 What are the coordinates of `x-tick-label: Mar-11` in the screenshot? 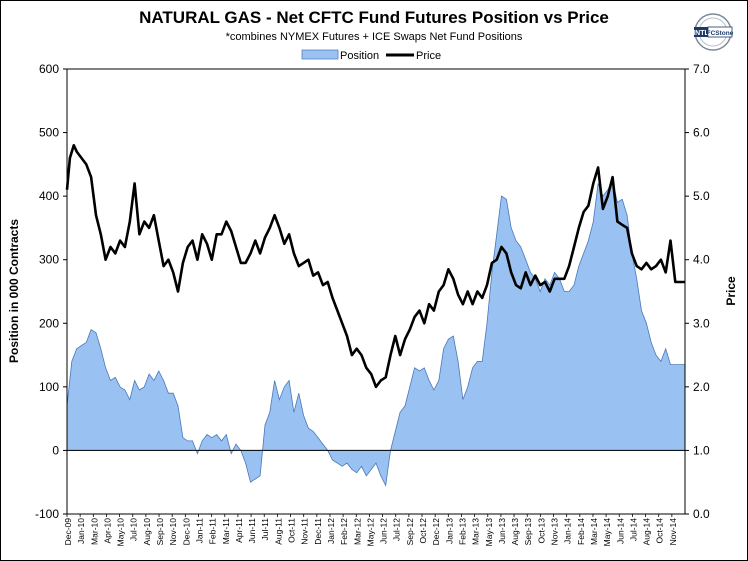 It's located at (226, 531).